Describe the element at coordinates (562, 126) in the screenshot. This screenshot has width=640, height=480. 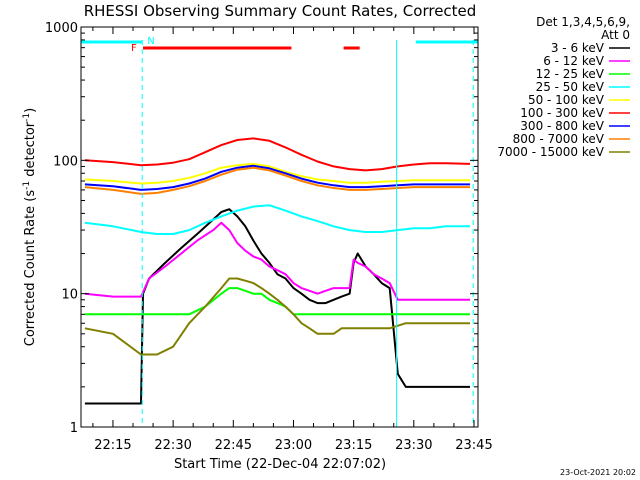
I see `legend-label-6: 300 - 800 keV` at that location.